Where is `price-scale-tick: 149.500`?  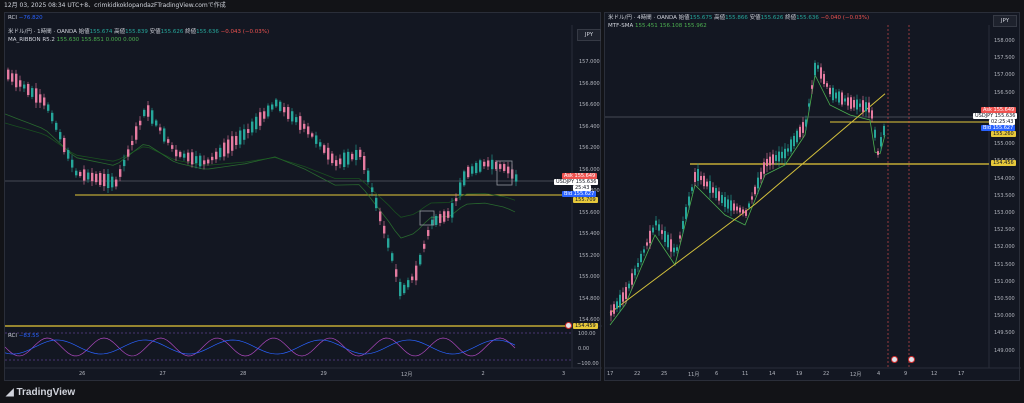
price-scale-tick: 149.500 is located at coordinates (1004, 333).